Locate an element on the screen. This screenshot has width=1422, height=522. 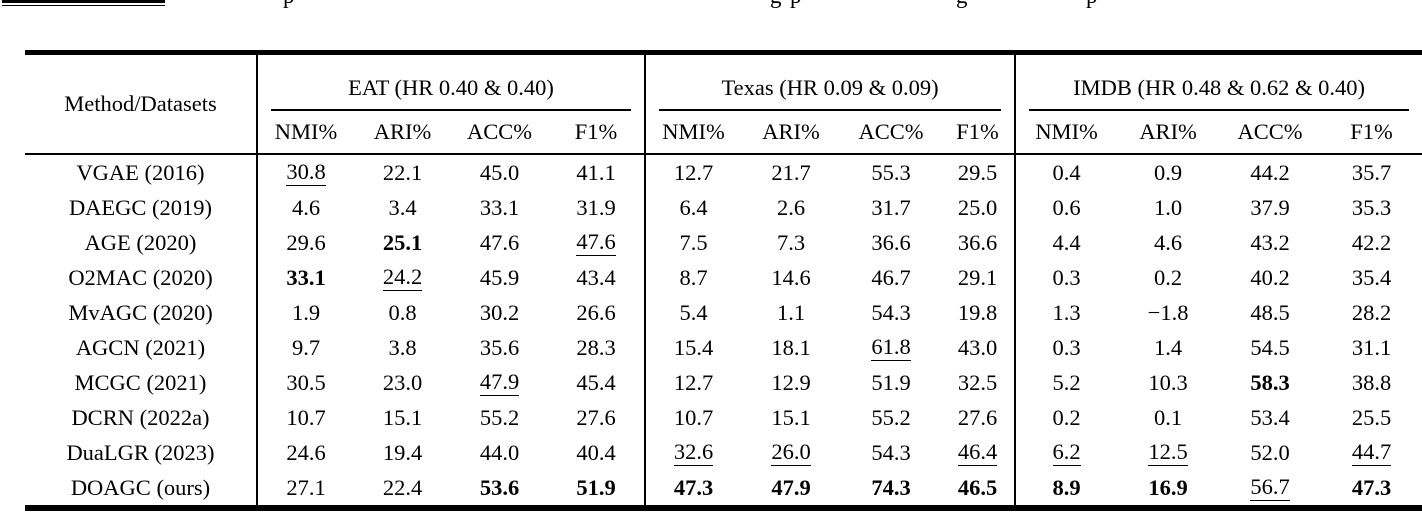
metric-value: 25.0 is located at coordinates (977, 207).